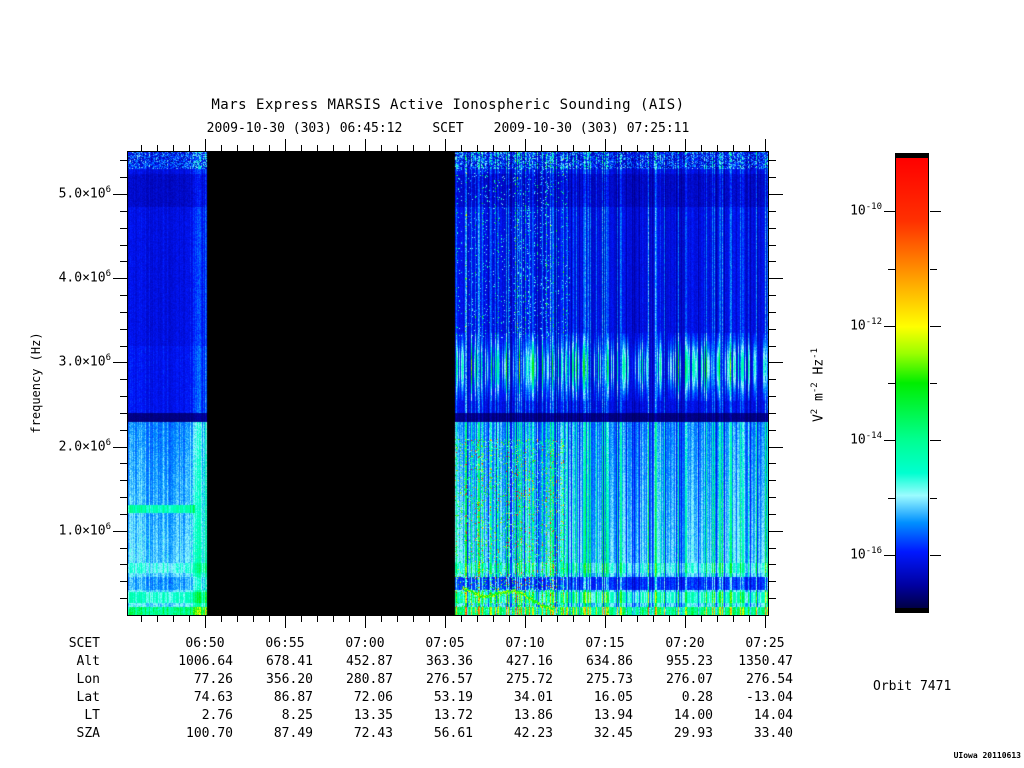  What do you see at coordinates (369, 661) in the screenshot?
I see `table-cell: 452.87` at bounding box center [369, 661].